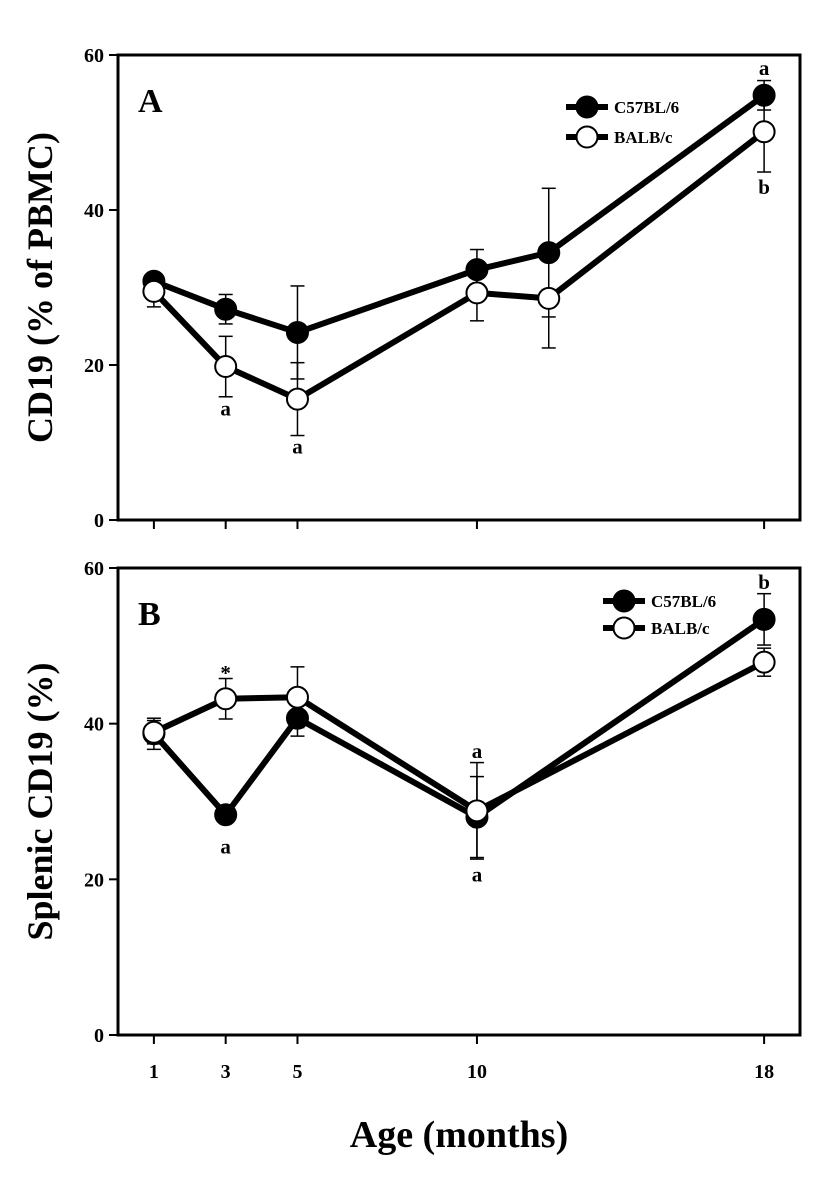 This screenshot has height=1184, width=832. Describe the element at coordinates (459, 1135) in the screenshot. I see `x-axis-label: Age (months)` at that location.